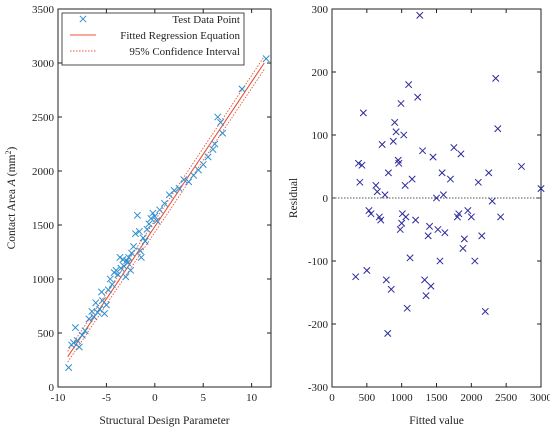 This screenshot has height=431, width=550. What do you see at coordinates (320, 136) in the screenshot?
I see `y-tick-label: 100` at bounding box center [320, 136].